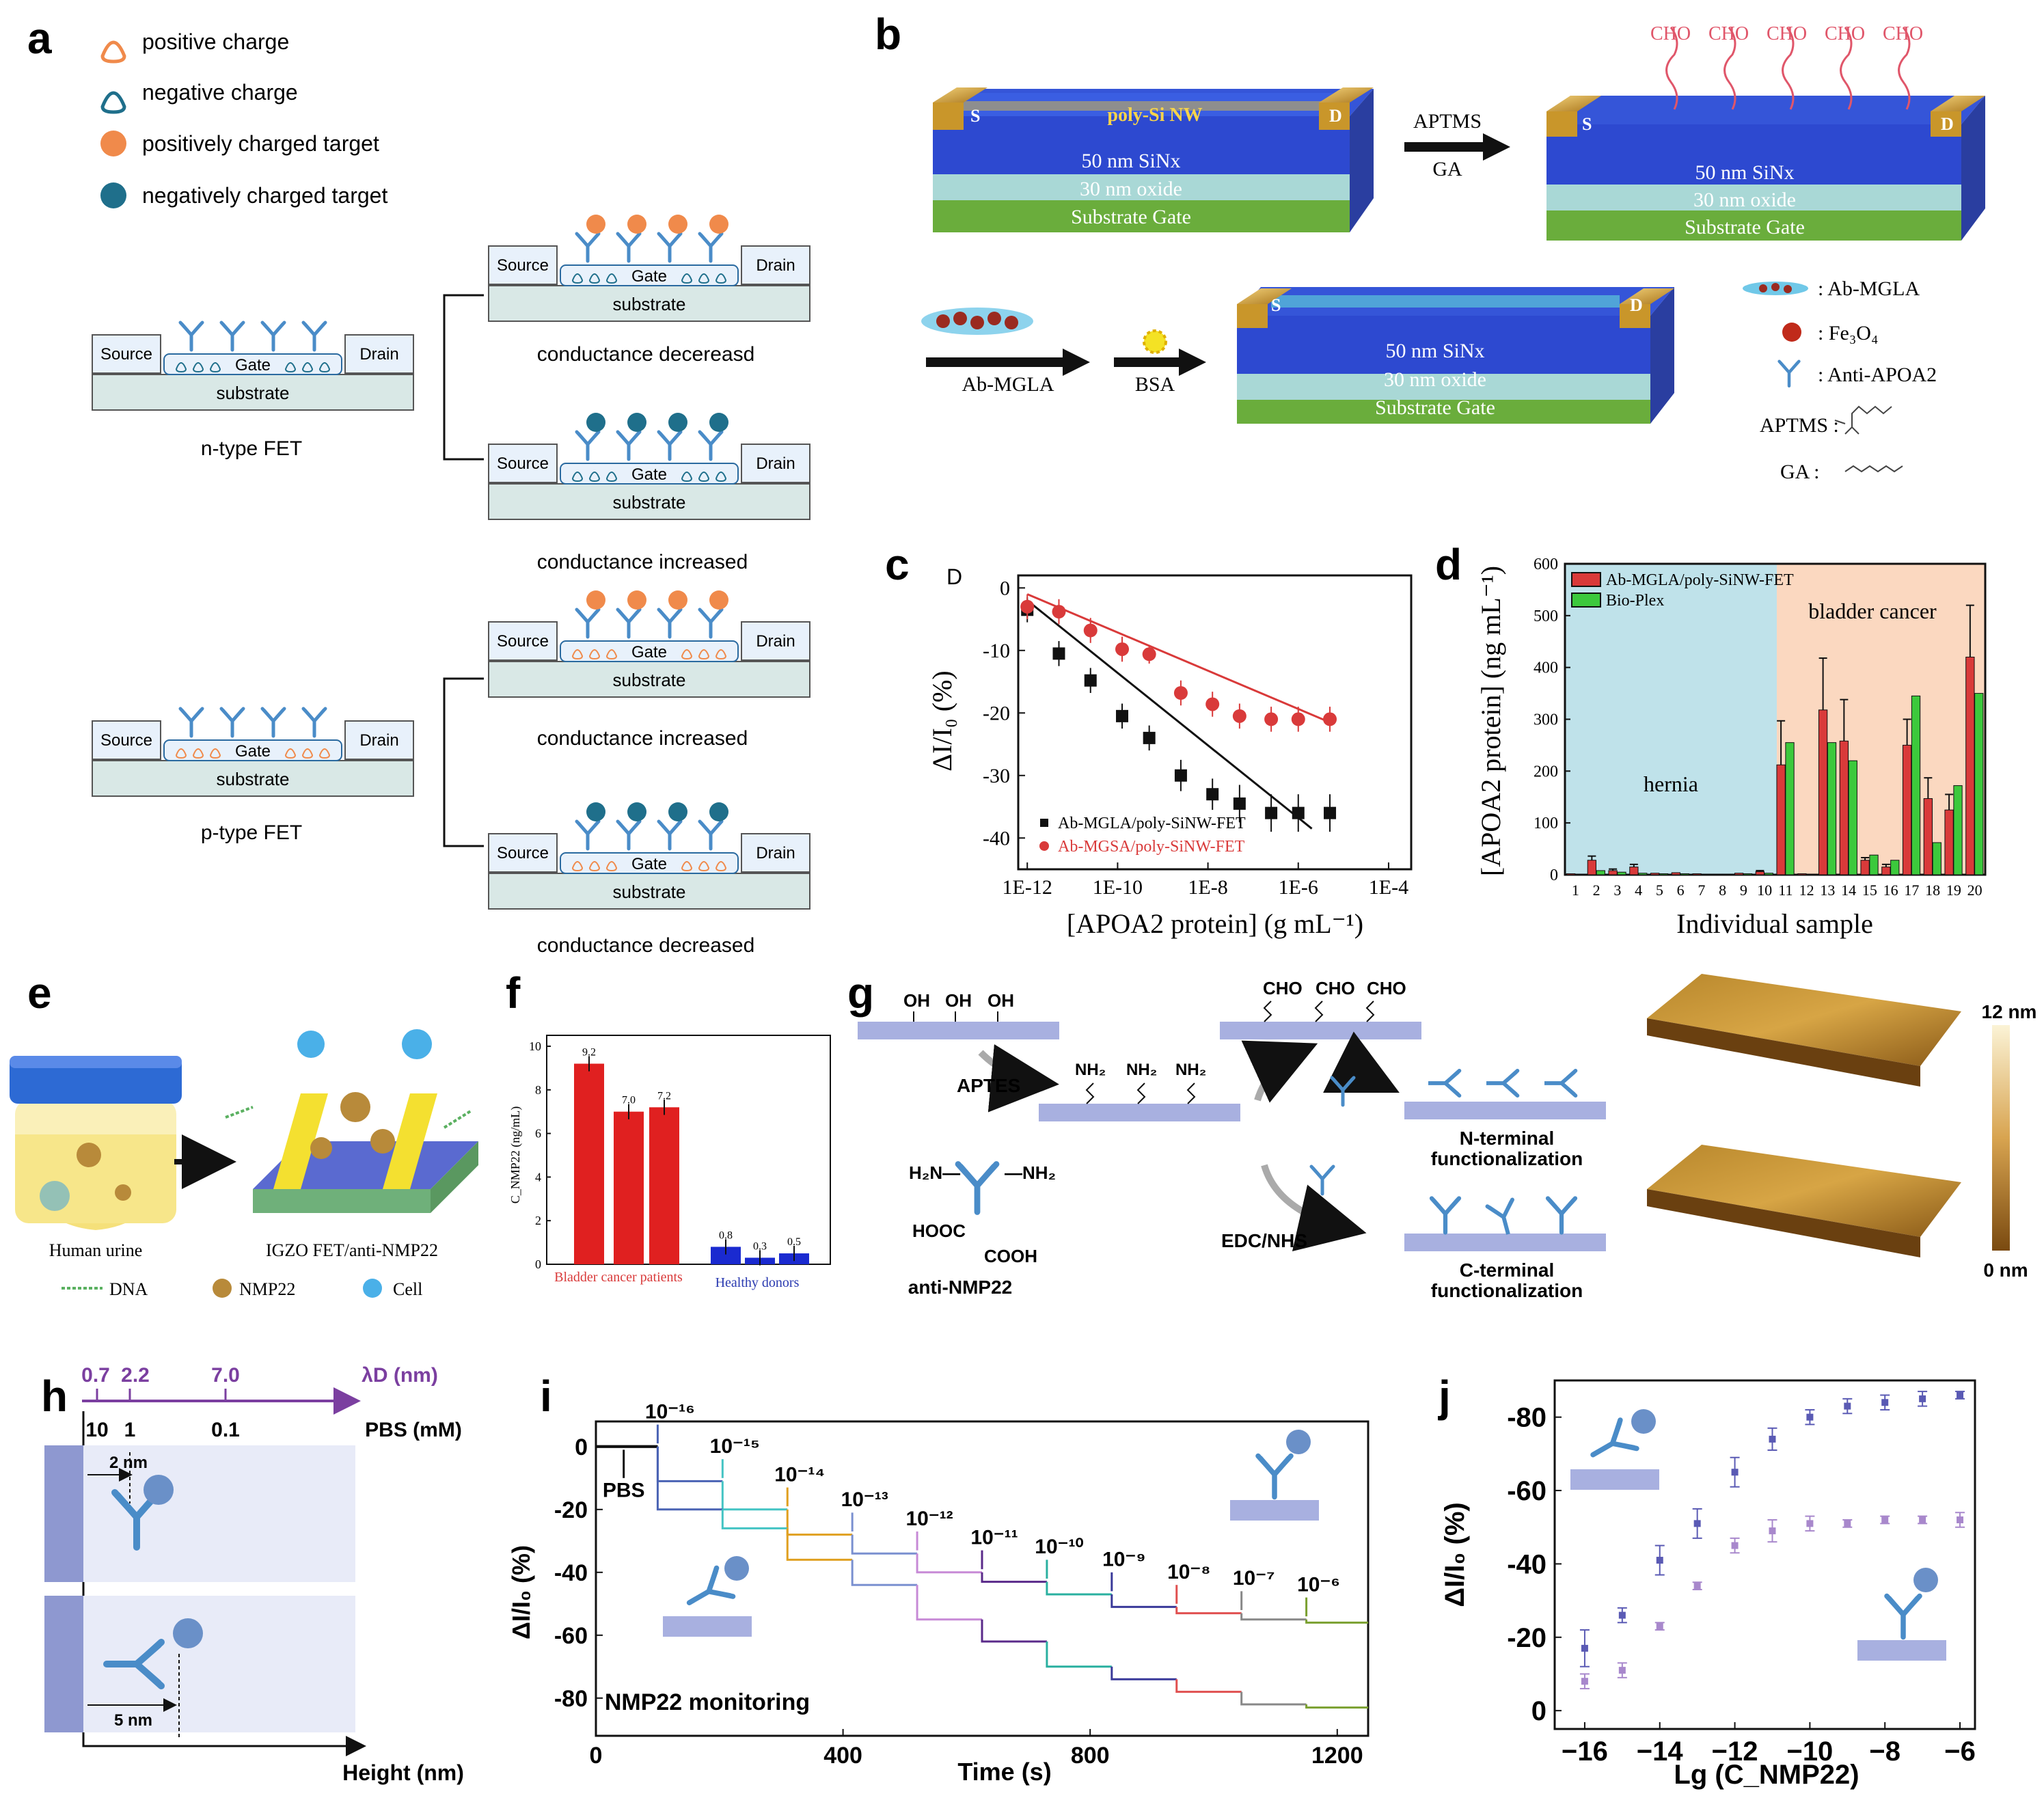 The height and width of the screenshot is (1798, 2044). I want to click on i-y-tick-label: 0, so click(581, 1447).